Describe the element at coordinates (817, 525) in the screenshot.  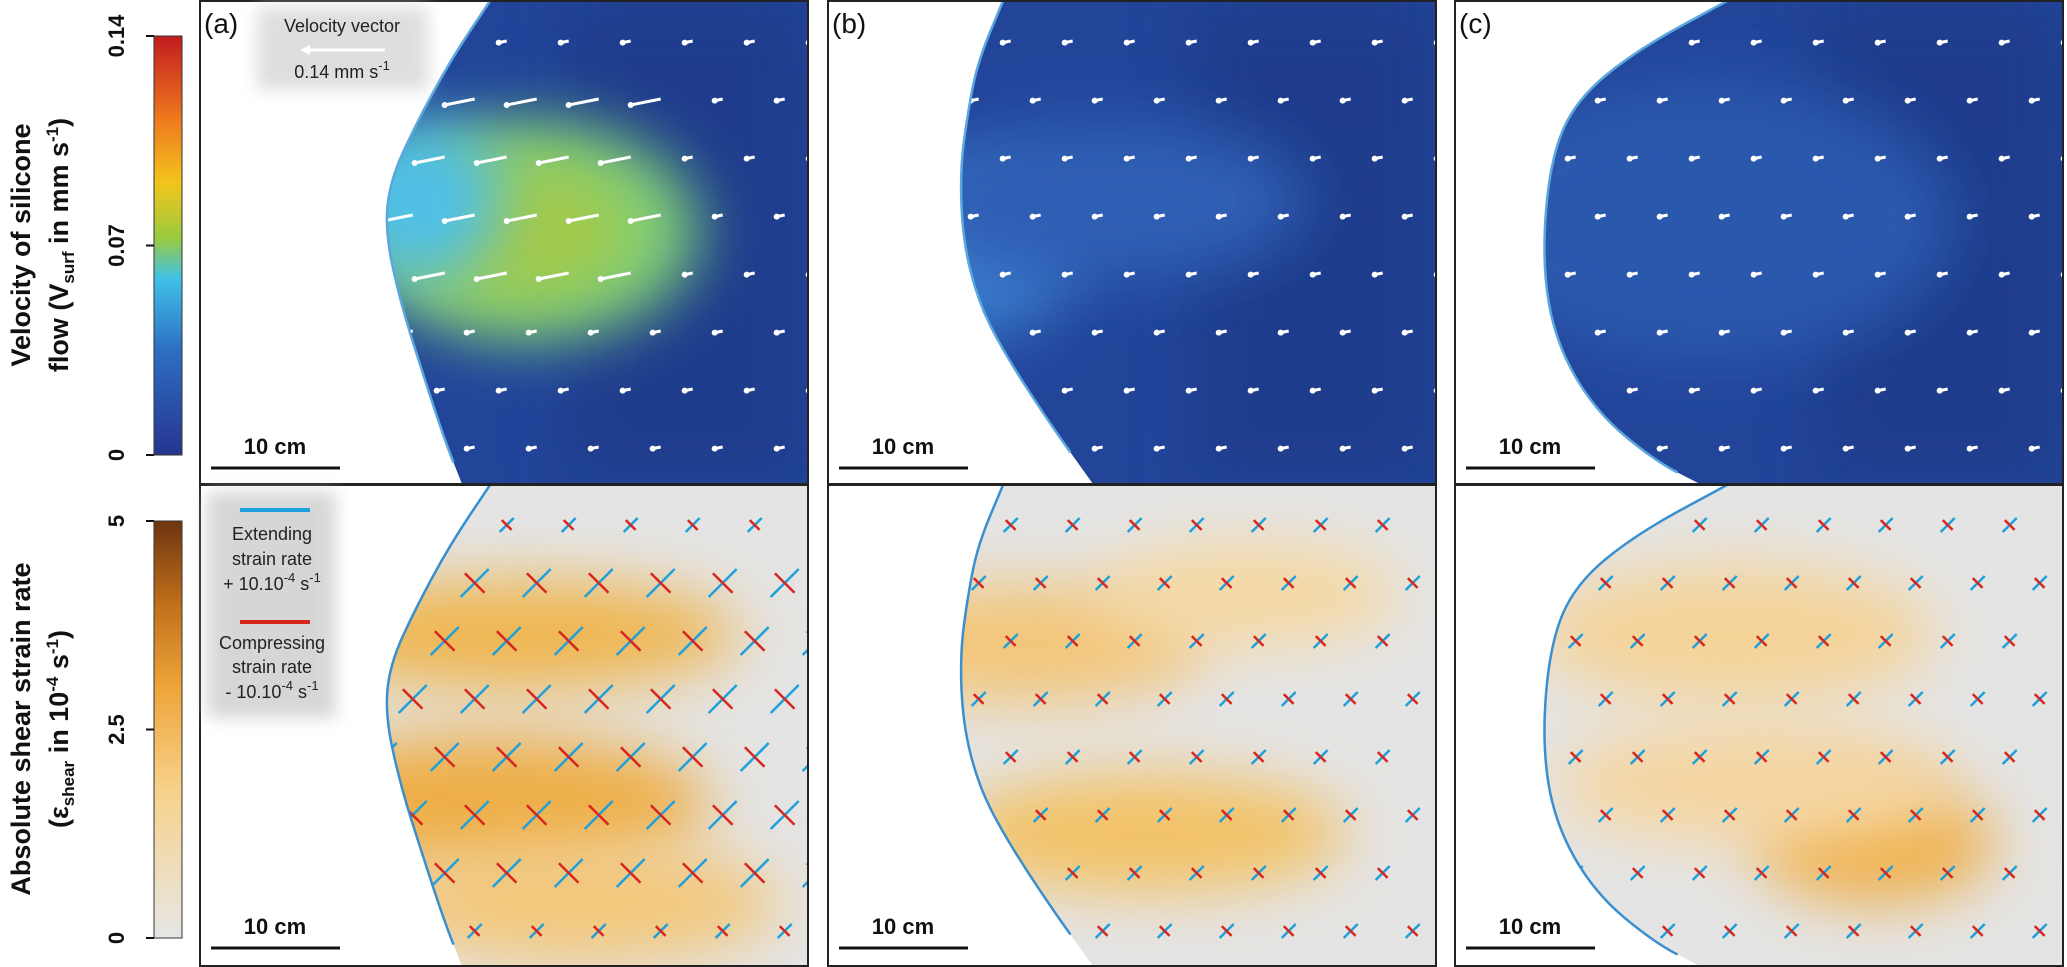
I see `strain-extend` at that location.